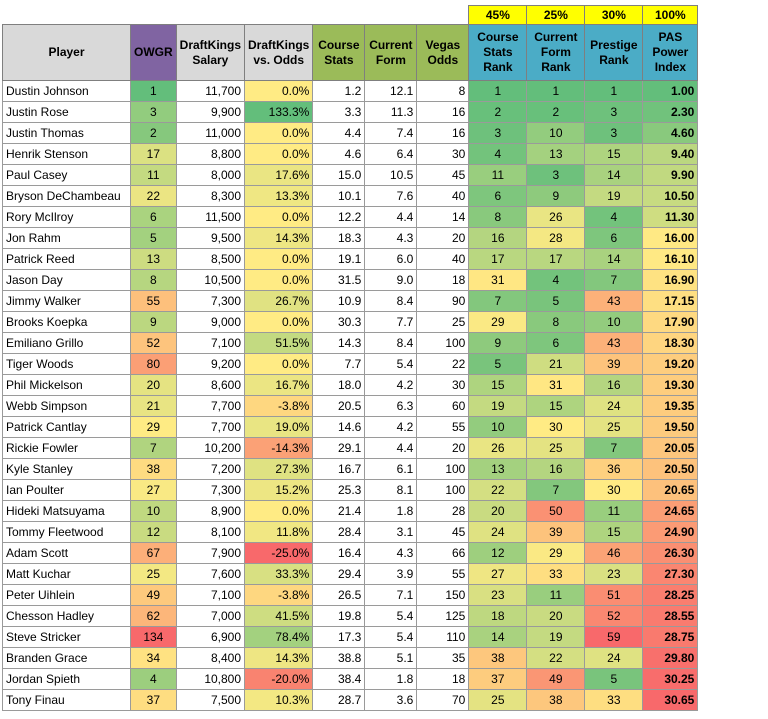 The height and width of the screenshot is (719, 768). Describe the element at coordinates (670, 133) in the screenshot. I see `cell-pas-index: 4.60` at that location.